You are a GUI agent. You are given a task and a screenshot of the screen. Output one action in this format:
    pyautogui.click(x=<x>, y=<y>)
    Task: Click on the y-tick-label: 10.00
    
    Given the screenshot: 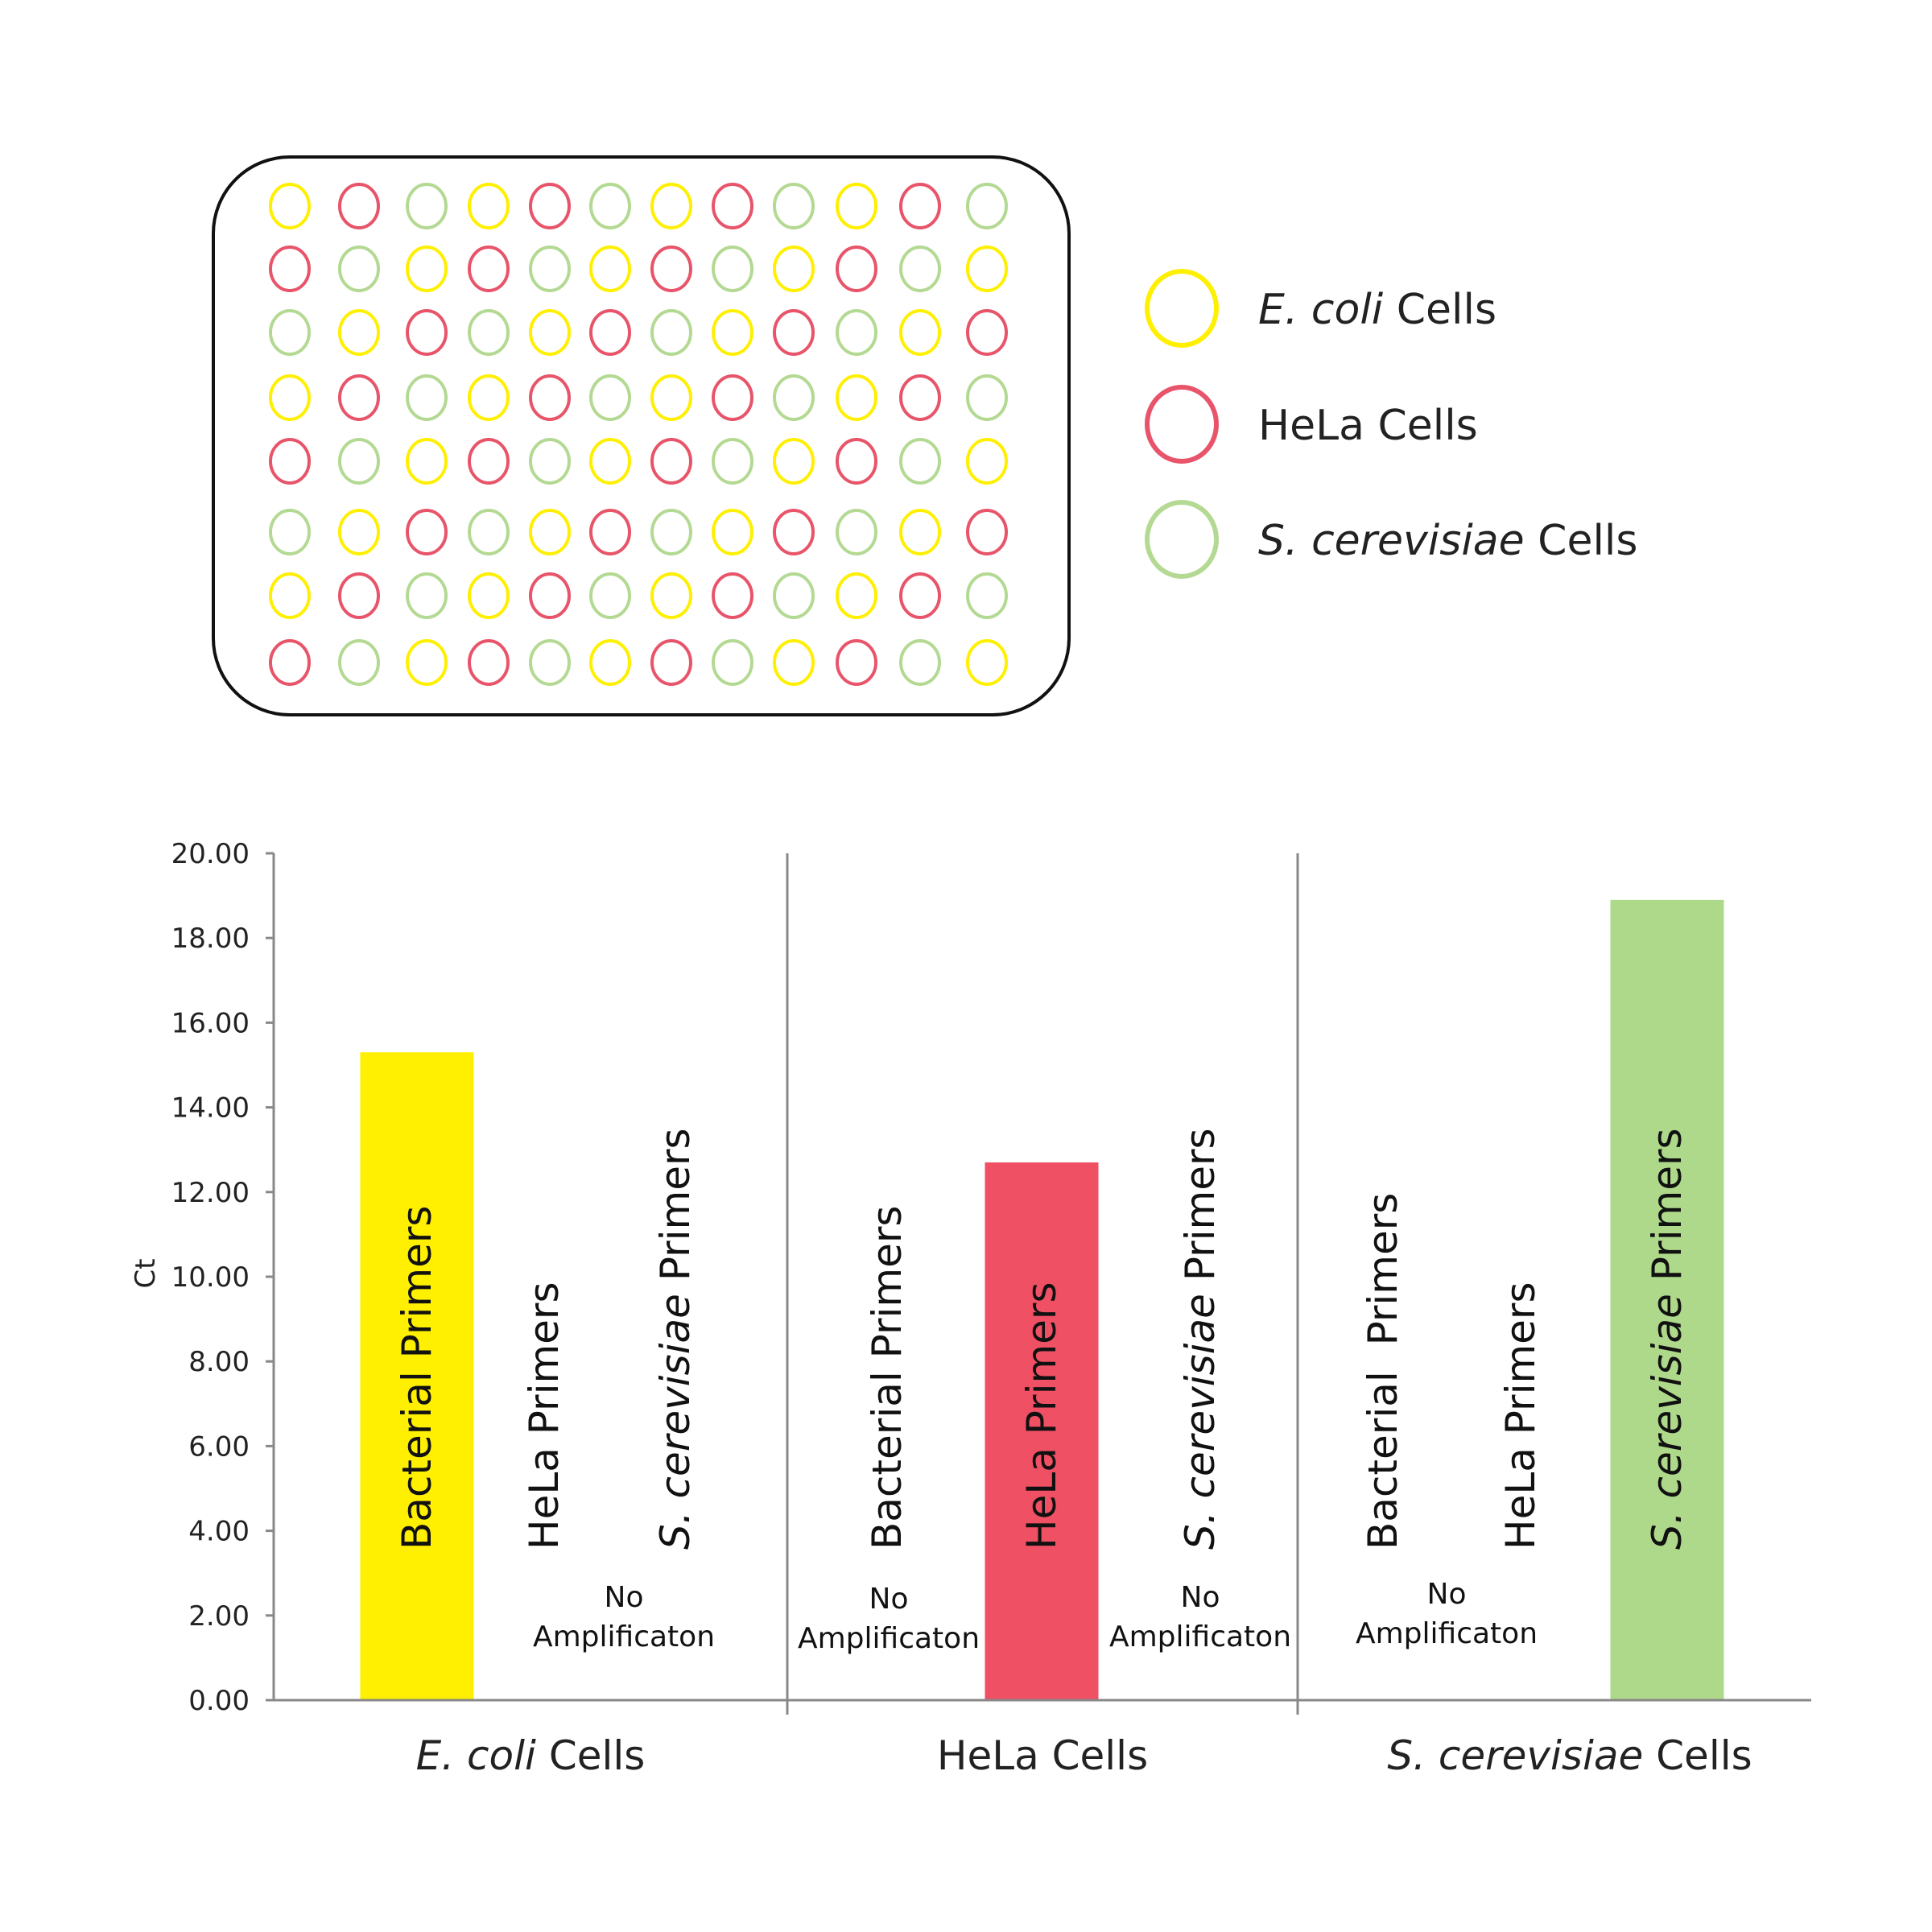 What is the action you would take?
    pyautogui.click(x=211, y=1277)
    